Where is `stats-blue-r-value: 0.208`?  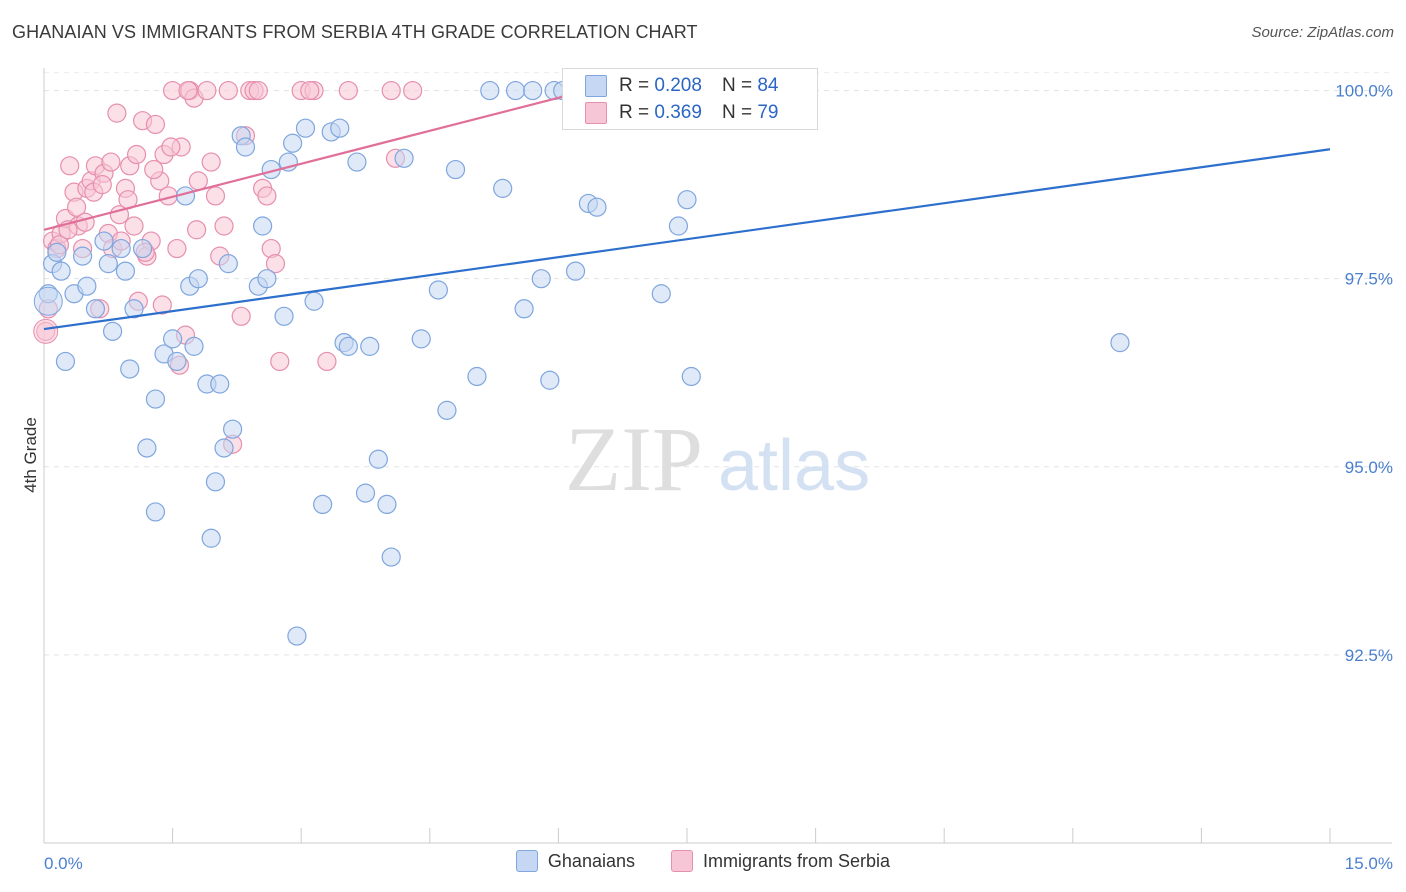 stats-blue-r-value: 0.208 is located at coordinates (678, 85).